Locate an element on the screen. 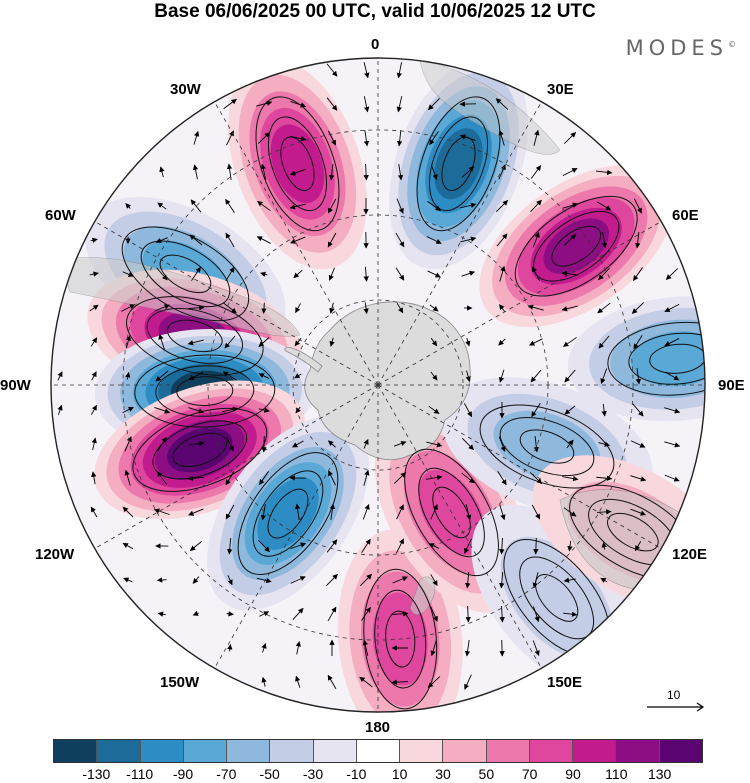 The width and height of the screenshot is (750, 783). colorbar-tick-label: -130 is located at coordinates (96, 774).